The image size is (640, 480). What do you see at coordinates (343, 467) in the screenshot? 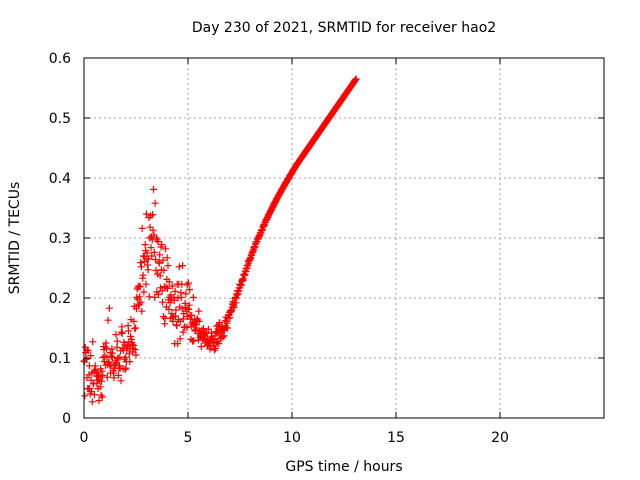
I see `x-axis-label: GPS time / hours` at bounding box center [343, 467].